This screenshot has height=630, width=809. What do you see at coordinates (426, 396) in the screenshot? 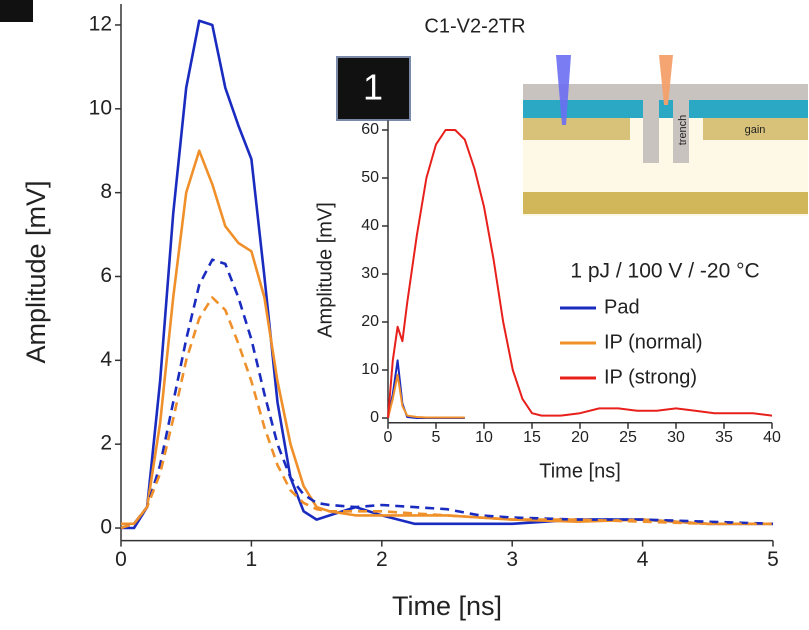
I see `line-series` at bounding box center [426, 396].